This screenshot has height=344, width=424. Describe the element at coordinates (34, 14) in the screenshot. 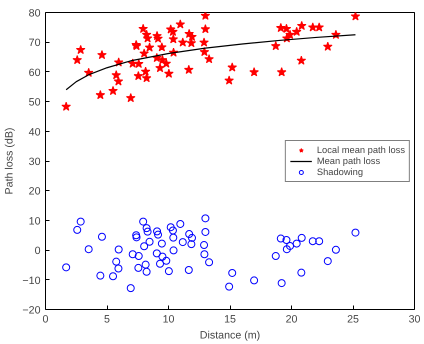

I see `y-tick-label: 80` at that location.